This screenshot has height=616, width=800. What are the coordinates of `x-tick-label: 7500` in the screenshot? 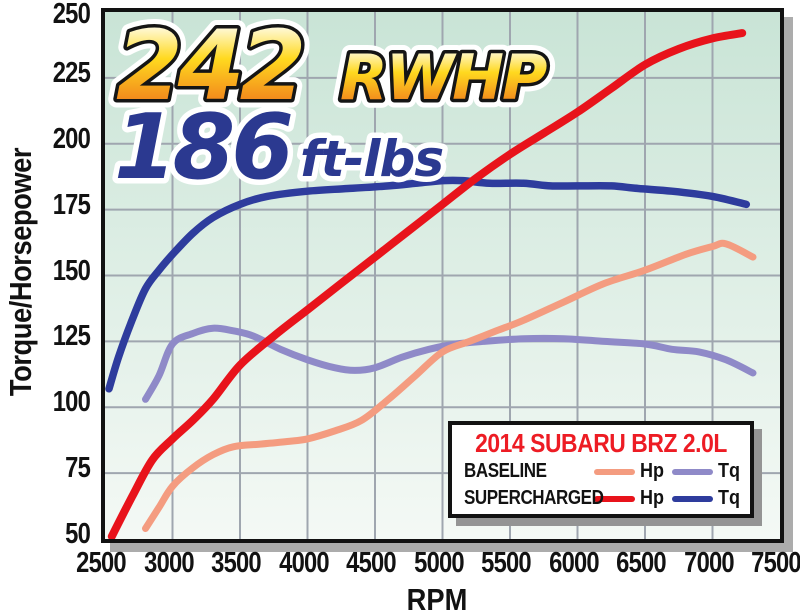 It's located at (775, 563).